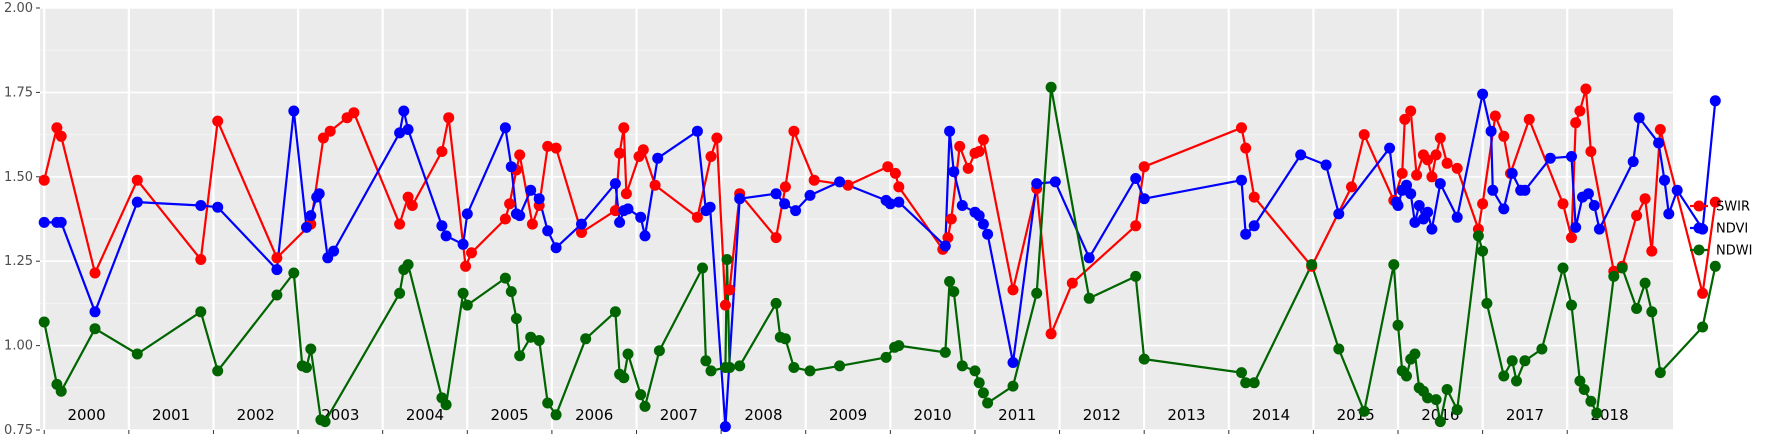 This screenshot has height=442, width=1773. Describe the element at coordinates (425, 415) in the screenshot. I see `year-label: 2004` at that location.